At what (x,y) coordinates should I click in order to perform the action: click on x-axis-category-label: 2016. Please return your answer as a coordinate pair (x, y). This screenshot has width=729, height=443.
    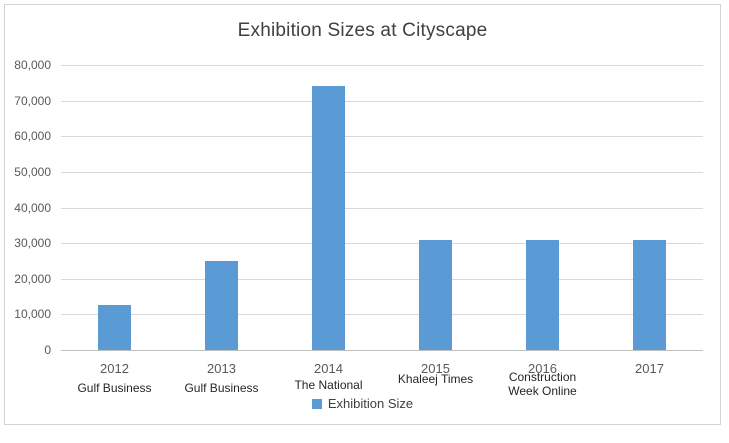
    Looking at the image, I should click on (542, 368).